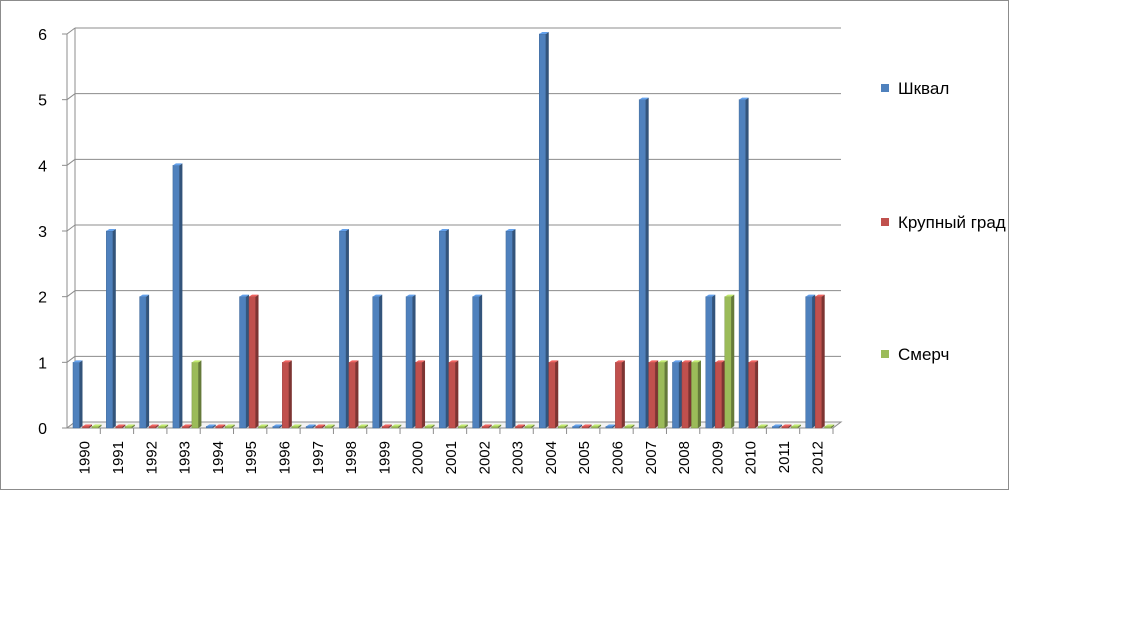  What do you see at coordinates (118, 457) in the screenshot?
I see `x-tick-label: 1991` at bounding box center [118, 457].